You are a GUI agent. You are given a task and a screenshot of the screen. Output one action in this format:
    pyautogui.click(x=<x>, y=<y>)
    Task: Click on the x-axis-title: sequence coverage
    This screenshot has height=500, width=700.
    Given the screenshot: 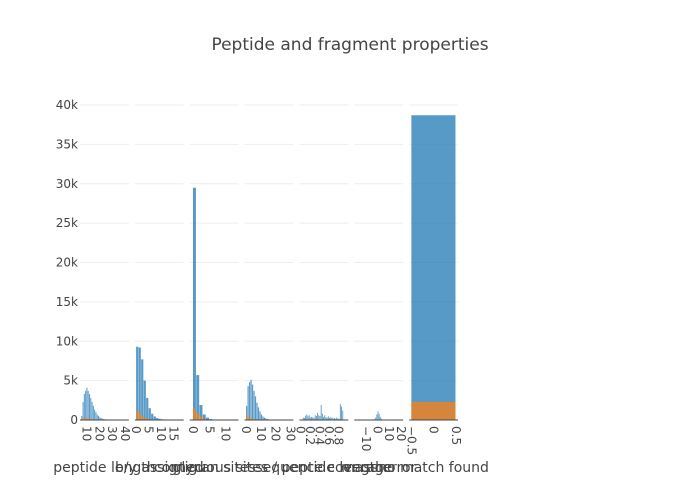 What is the action you would take?
    pyautogui.click(x=323, y=468)
    